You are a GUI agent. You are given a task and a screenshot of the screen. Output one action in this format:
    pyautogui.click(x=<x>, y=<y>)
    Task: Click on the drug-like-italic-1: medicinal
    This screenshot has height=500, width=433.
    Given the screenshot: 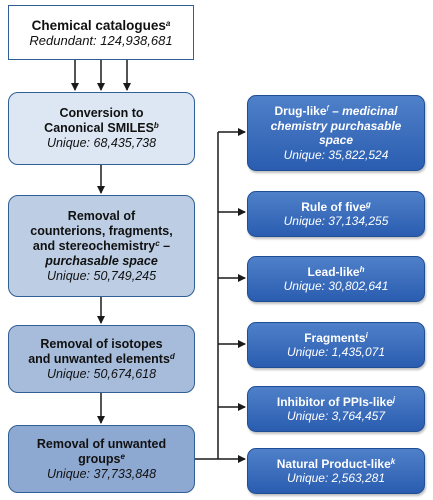 What is the action you would take?
    pyautogui.click(x=370, y=111)
    